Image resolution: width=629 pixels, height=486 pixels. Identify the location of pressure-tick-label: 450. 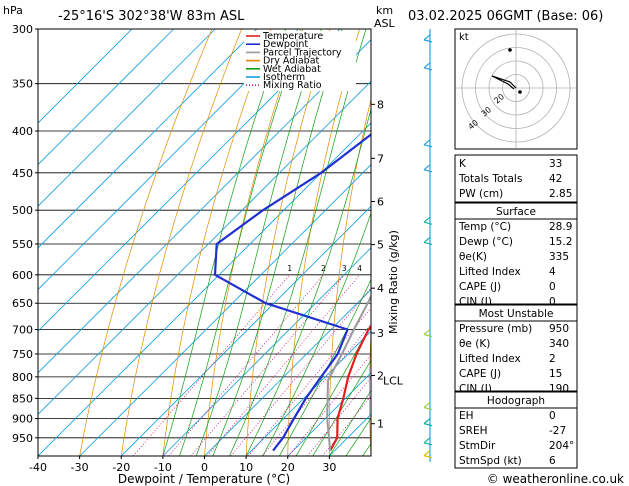
(22, 173).